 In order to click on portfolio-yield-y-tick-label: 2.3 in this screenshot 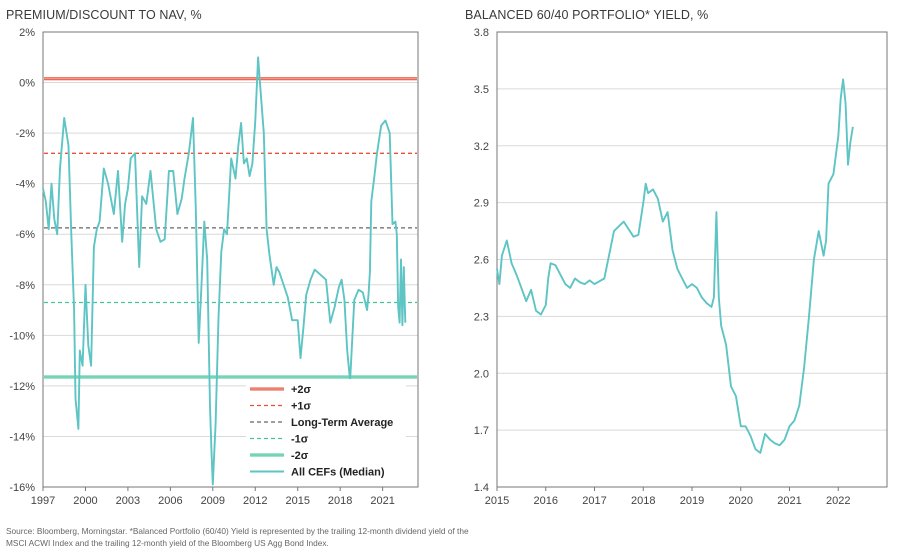, I will do `click(481, 317)`.